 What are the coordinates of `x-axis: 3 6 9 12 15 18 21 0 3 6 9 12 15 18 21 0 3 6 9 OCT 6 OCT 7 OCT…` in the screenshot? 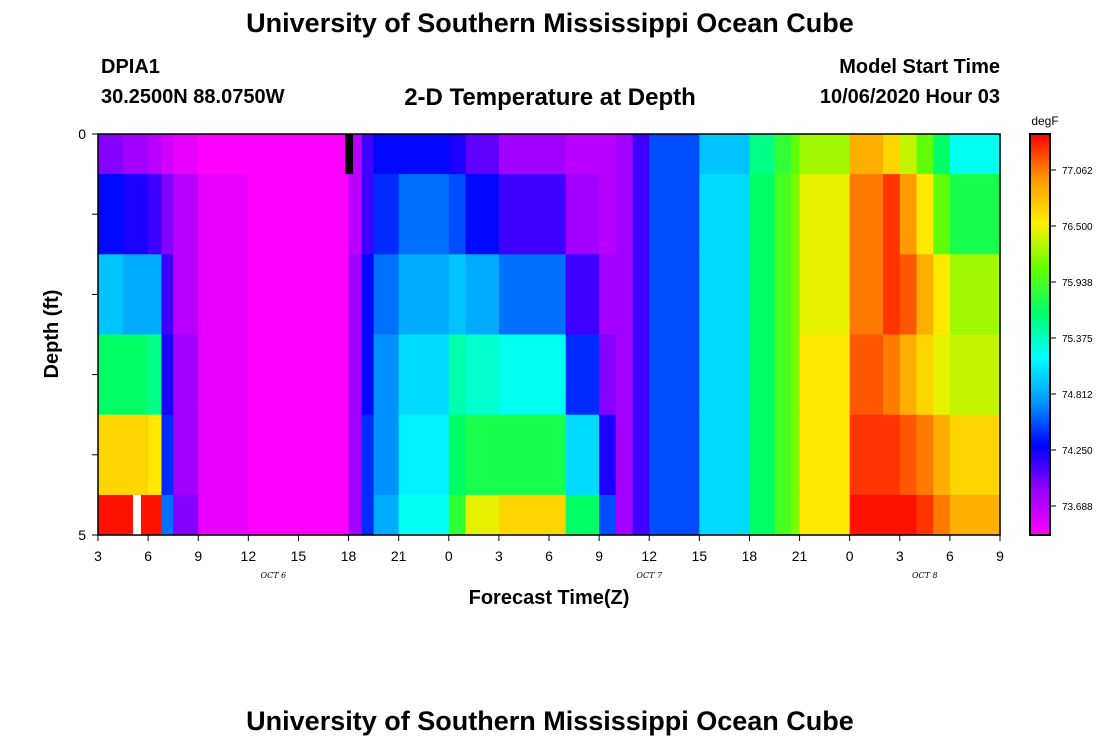 It's located at (549, 557).